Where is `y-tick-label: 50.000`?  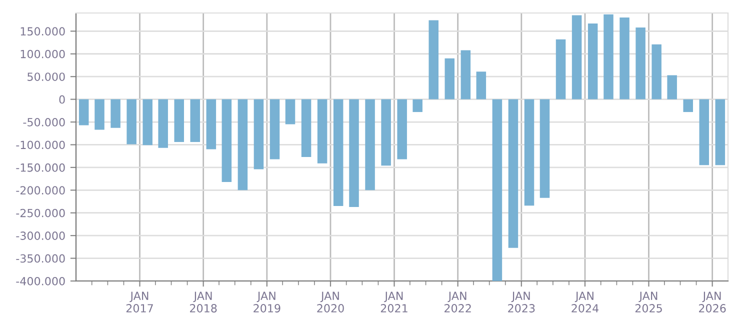 y-tick-label: 50.000 is located at coordinates (46, 76).